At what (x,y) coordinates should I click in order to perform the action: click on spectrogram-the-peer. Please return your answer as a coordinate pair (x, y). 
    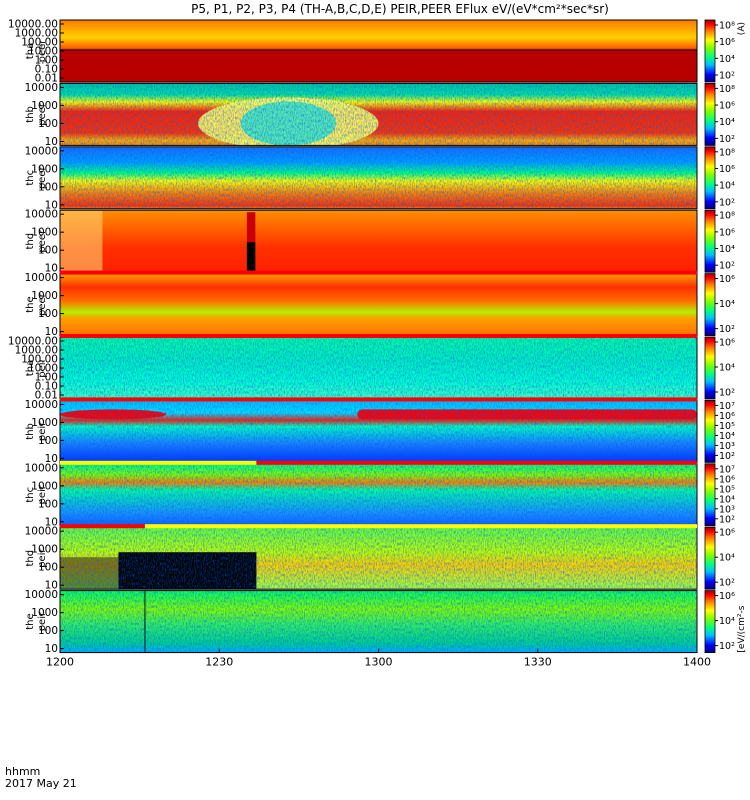
    Looking at the image, I should click on (378, 304).